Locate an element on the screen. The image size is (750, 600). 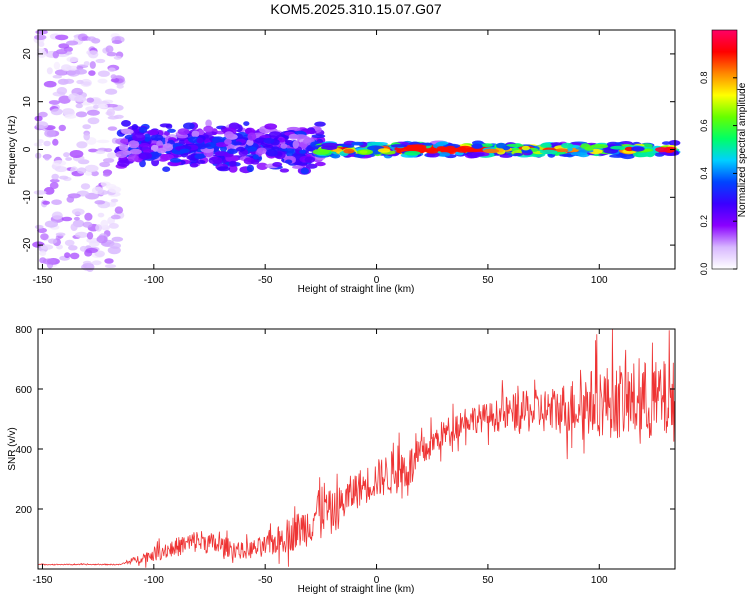
snr-xtick-label: 100 is located at coordinates (599, 580).